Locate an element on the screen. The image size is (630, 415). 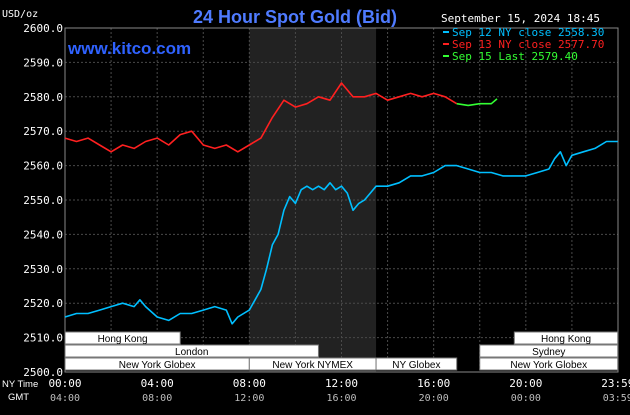
y-tick-label: 2580.0 is located at coordinates (43, 97).